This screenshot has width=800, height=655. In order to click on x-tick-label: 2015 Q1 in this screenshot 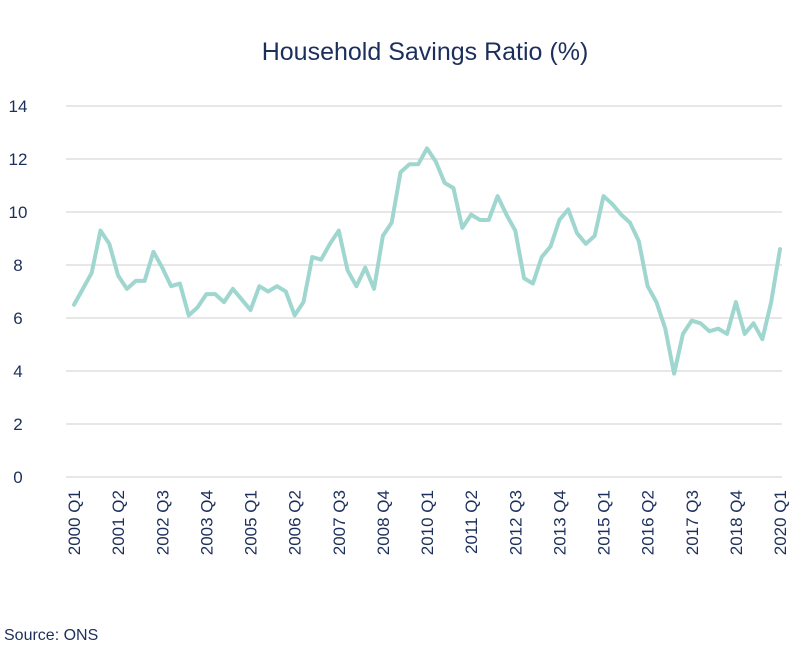, I will do `click(604, 522)`.